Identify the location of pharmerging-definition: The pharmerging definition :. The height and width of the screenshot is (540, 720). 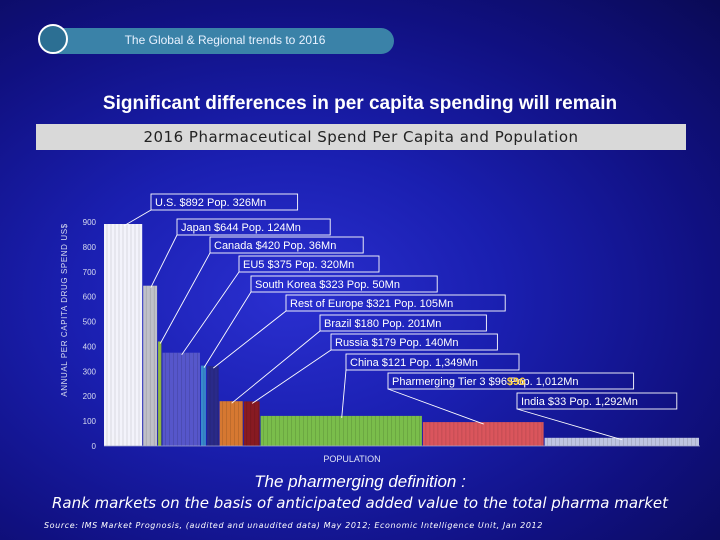
(360, 481).